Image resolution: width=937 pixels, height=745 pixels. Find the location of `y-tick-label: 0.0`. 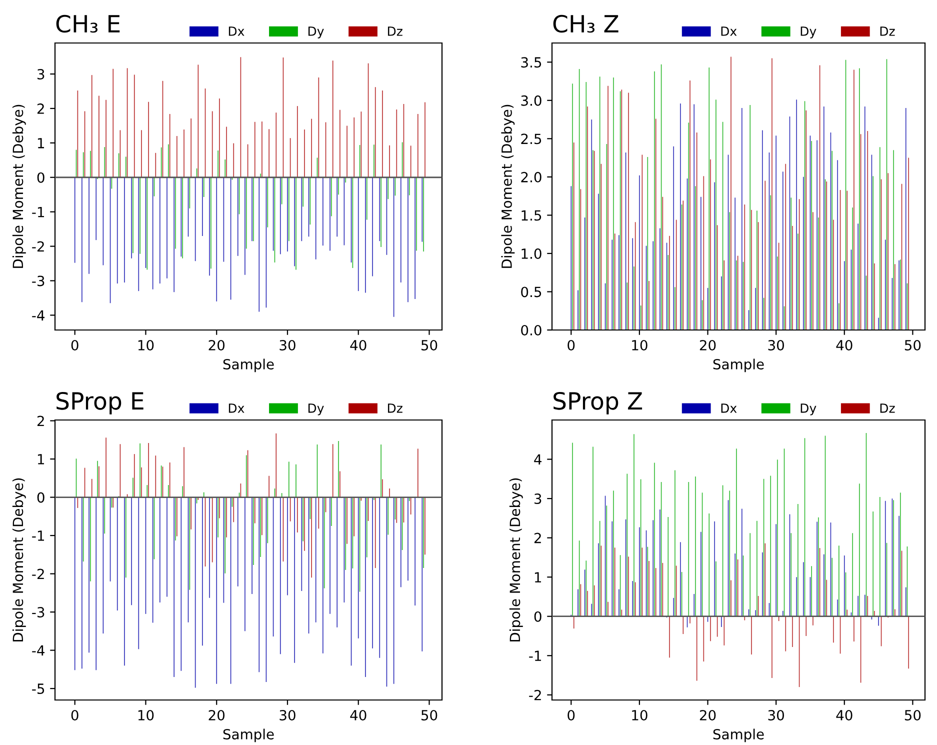

y-tick-label: 0.0 is located at coordinates (531, 330).